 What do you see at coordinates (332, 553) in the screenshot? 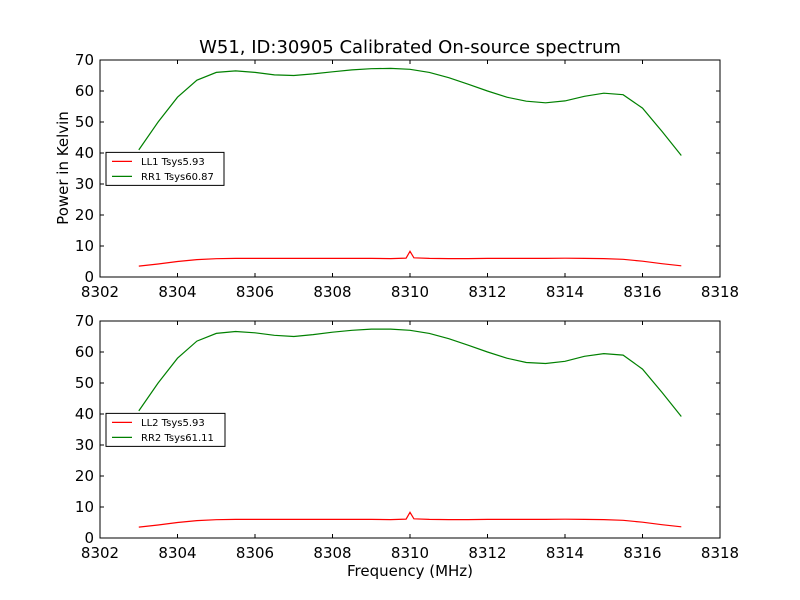
I see `bottom-x-tick-label: 8308` at bounding box center [332, 553].